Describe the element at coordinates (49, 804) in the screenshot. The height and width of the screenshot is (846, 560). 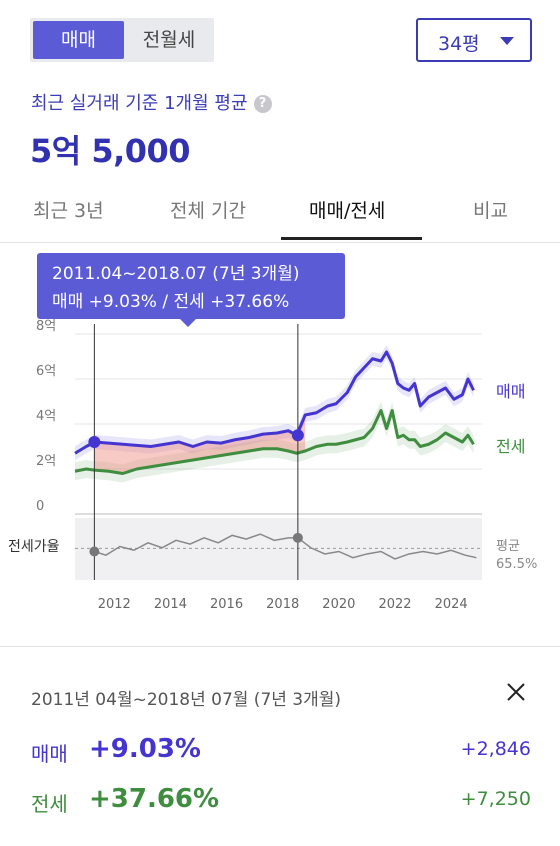
I see `detail-lease-label: 전세` at that location.